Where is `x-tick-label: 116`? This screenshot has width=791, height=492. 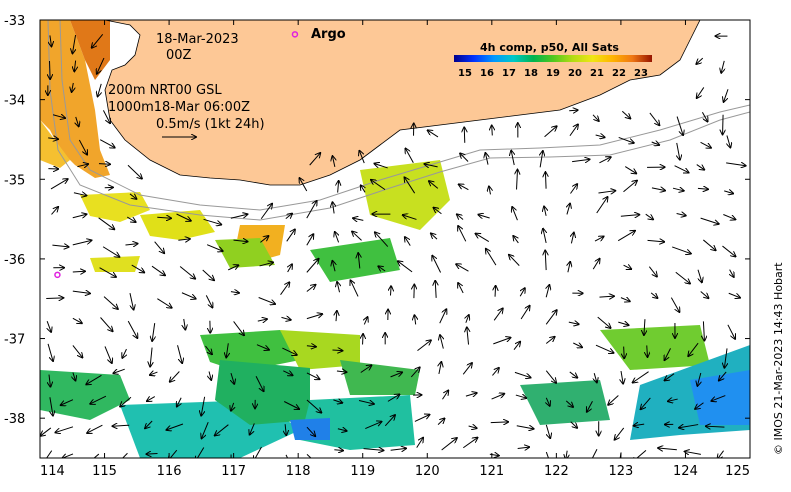
x-tick-label: 116 is located at coordinates (169, 471).